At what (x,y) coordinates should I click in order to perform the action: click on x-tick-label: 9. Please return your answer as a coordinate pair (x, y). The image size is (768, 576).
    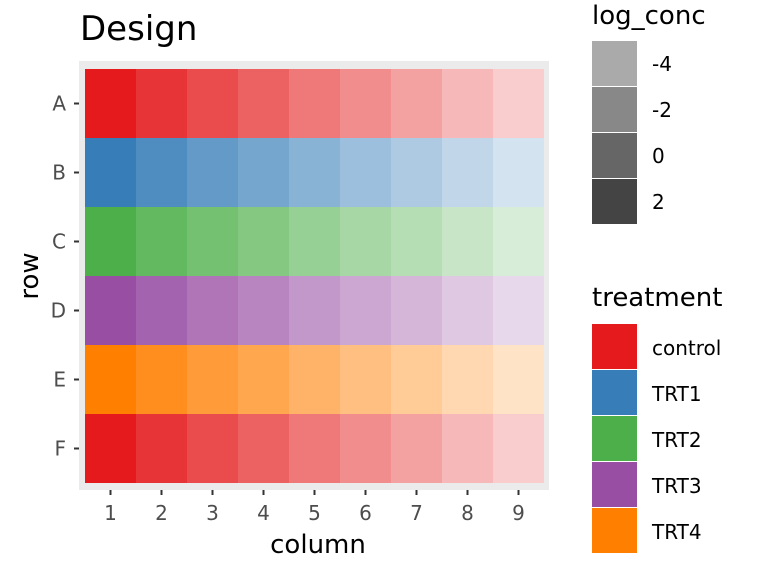
    Looking at the image, I should click on (518, 513).